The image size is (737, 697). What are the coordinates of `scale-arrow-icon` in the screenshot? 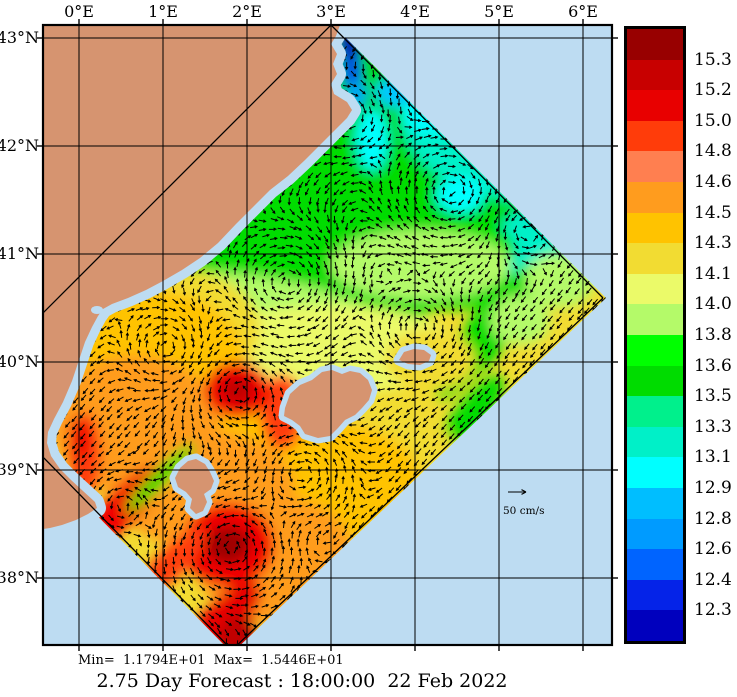 It's located at (517, 492).